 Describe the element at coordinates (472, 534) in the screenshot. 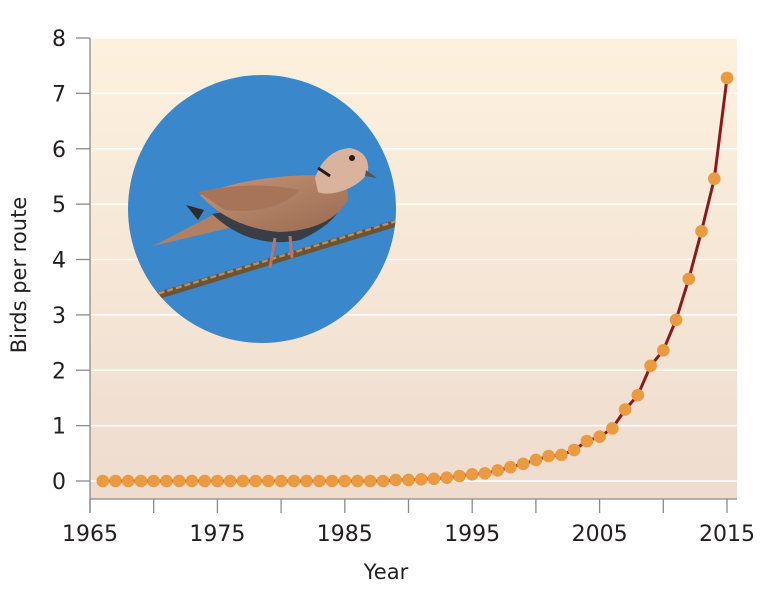

I see `x-tick-label: 1995` at that location.